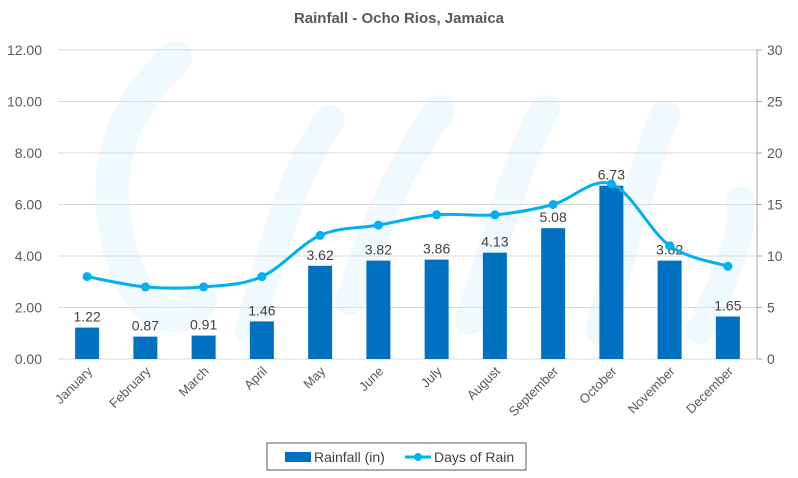  What do you see at coordinates (474, 457) in the screenshot?
I see `legend-days-label: Days of Rain` at bounding box center [474, 457].